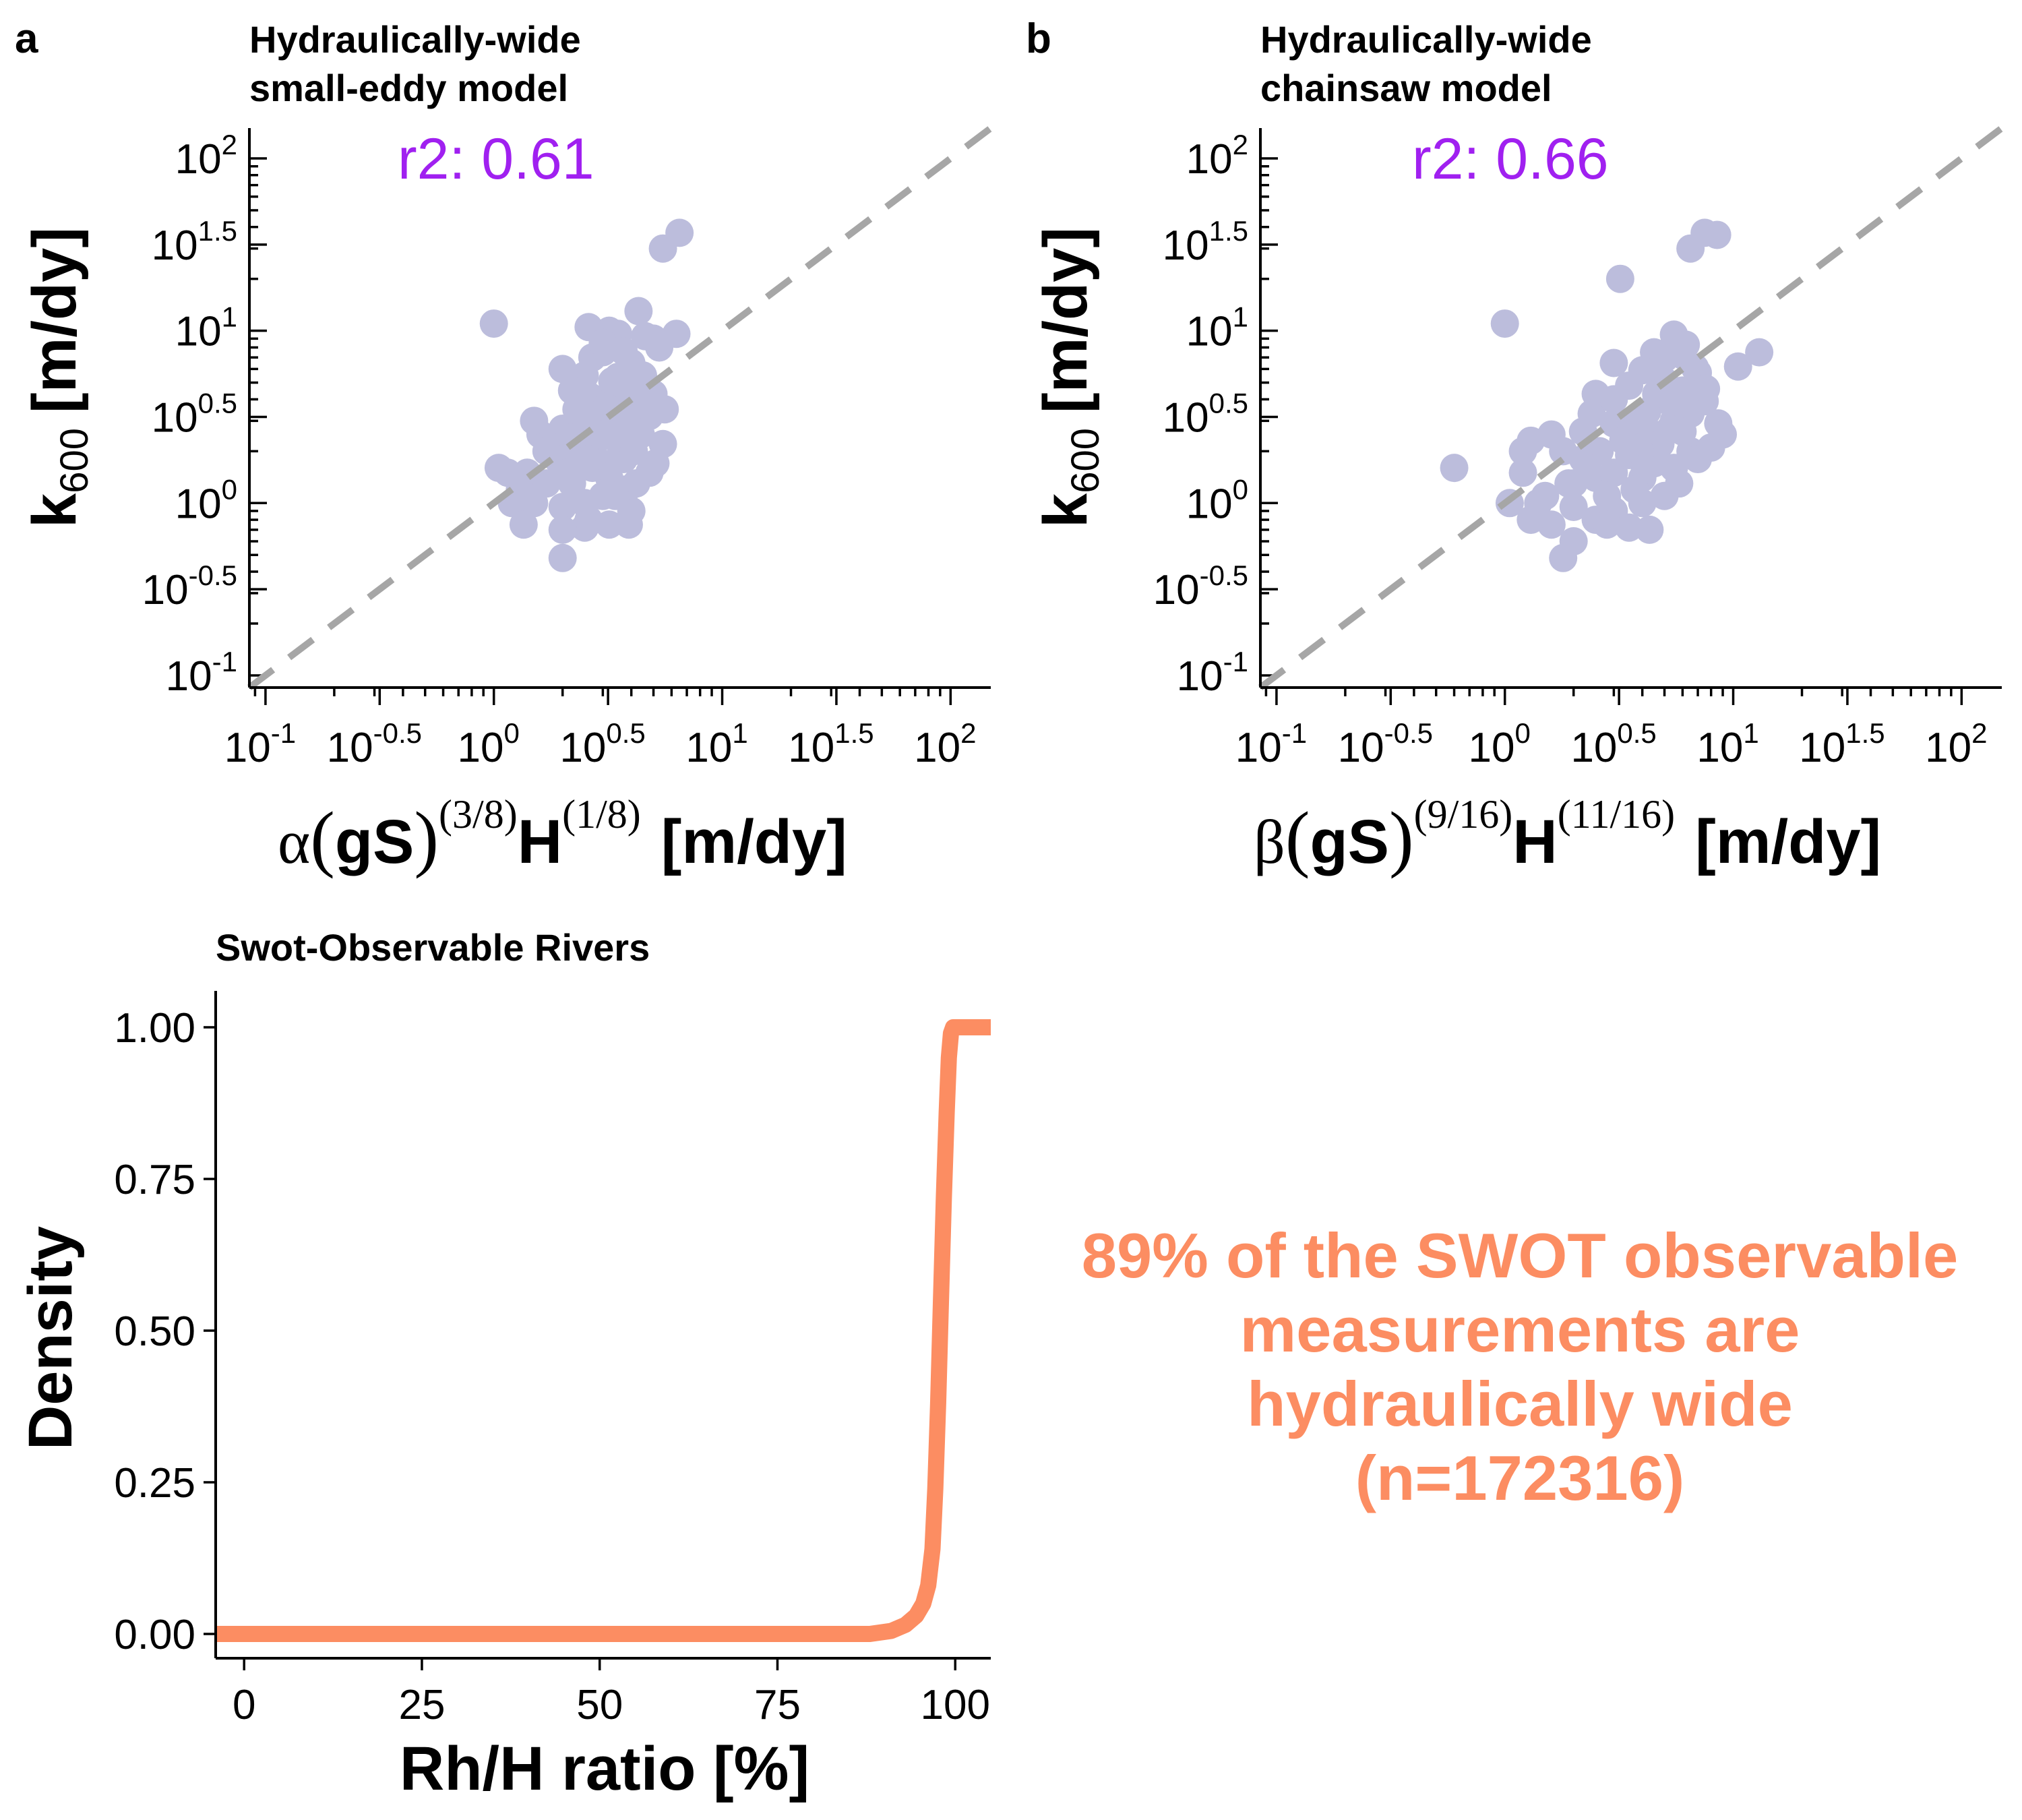  Describe the element at coordinates (154, 1635) in the screenshot. I see `y-tick-label: 0.00` at that location.